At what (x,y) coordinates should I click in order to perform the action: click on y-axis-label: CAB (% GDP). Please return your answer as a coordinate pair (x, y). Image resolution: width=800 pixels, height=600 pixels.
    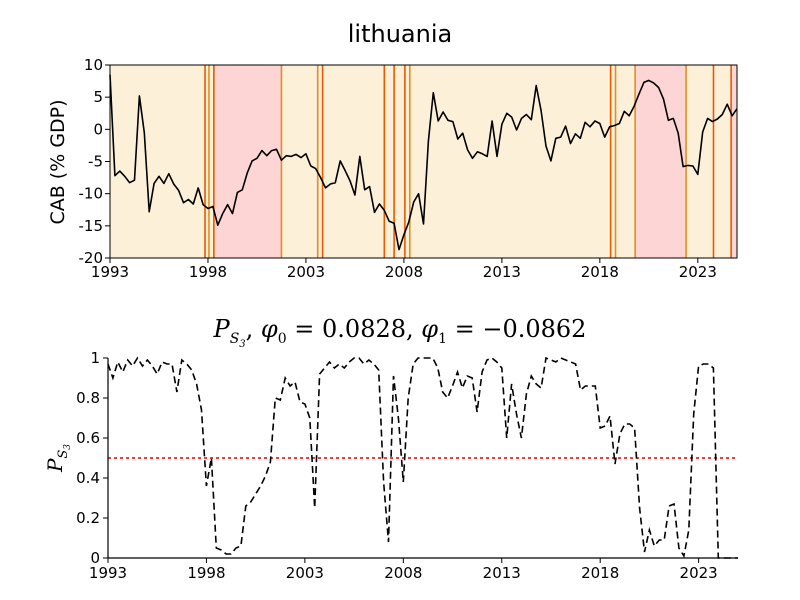
    Looking at the image, I should click on (58, 161).